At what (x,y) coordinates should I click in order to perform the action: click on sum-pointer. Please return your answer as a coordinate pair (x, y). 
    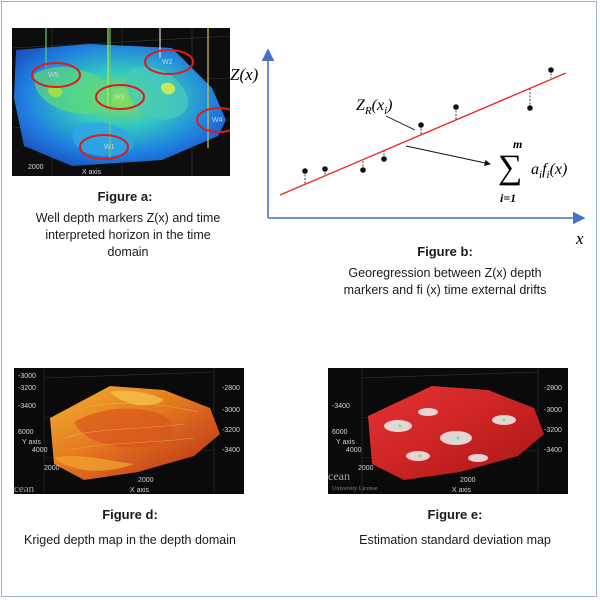
    Looking at the image, I should click on (448, 155).